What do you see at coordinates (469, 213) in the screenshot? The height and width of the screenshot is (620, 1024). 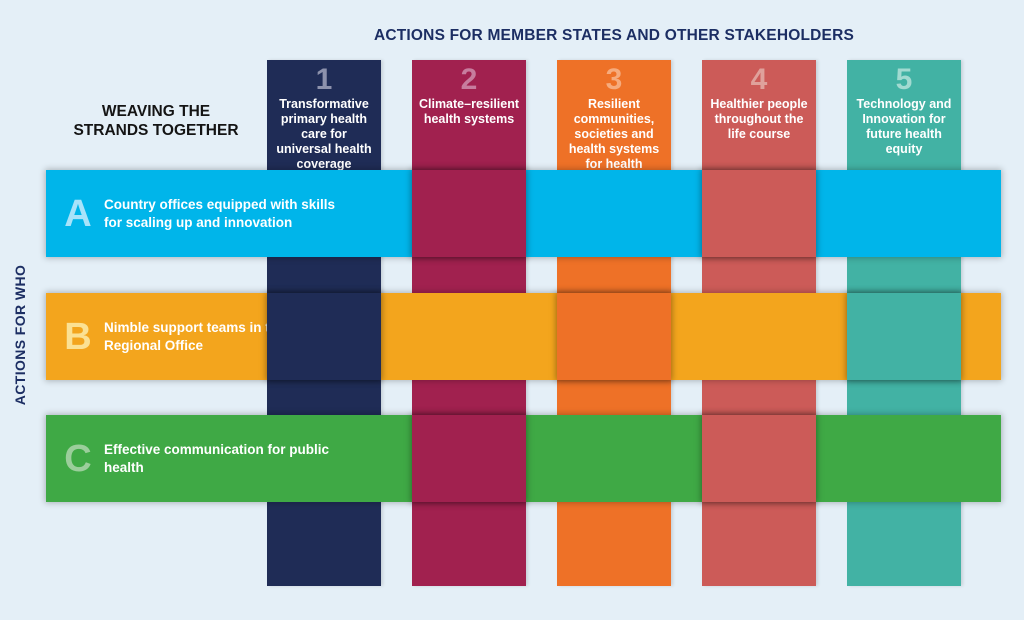 I see `weave-crossing-strand2-row-a` at bounding box center [469, 213].